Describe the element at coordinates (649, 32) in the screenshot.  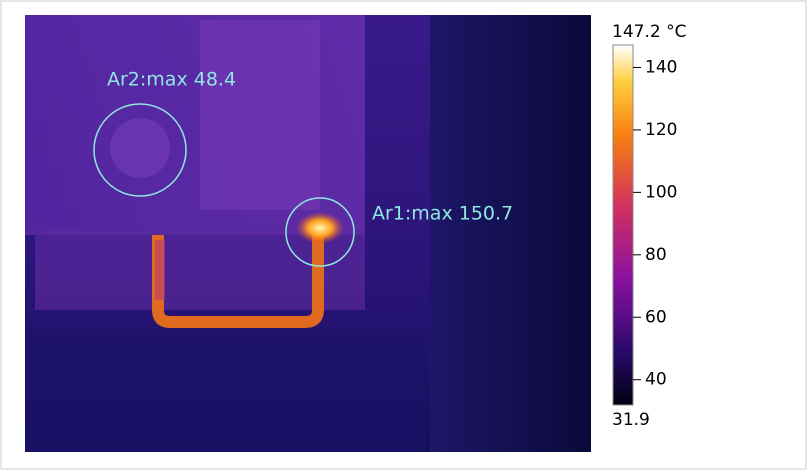
I see `scale-max-label: 147.2 °C` at that location.